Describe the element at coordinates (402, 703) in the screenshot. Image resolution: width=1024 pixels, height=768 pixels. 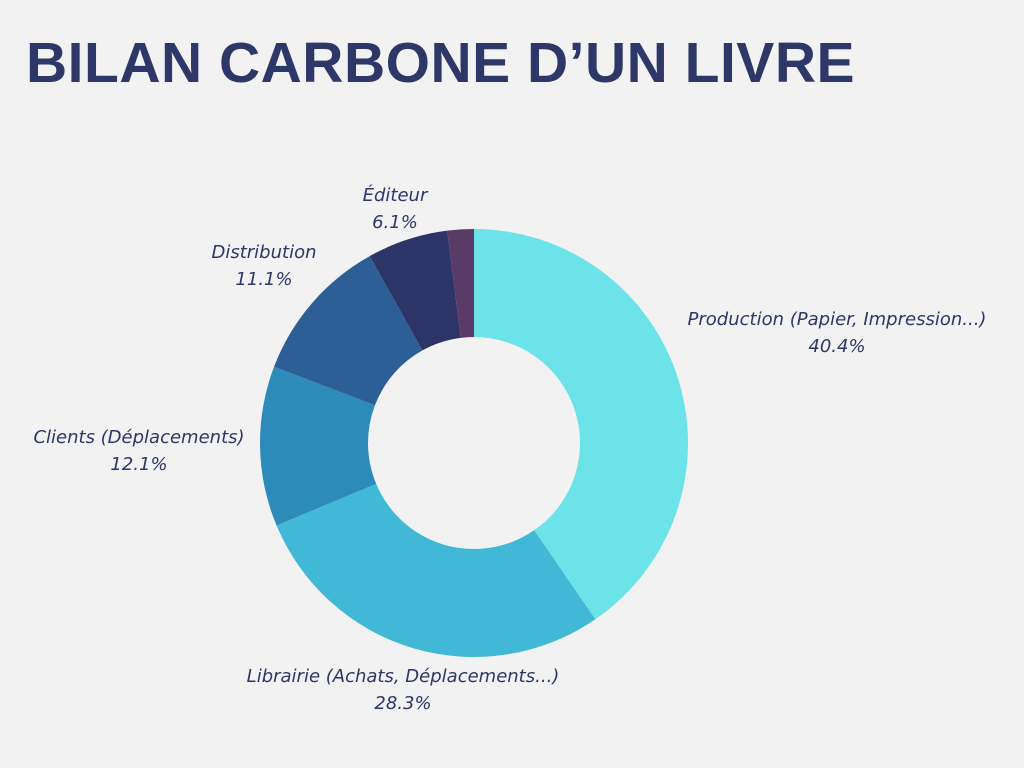
I see `slice-value-label: 28.3%` at that location.